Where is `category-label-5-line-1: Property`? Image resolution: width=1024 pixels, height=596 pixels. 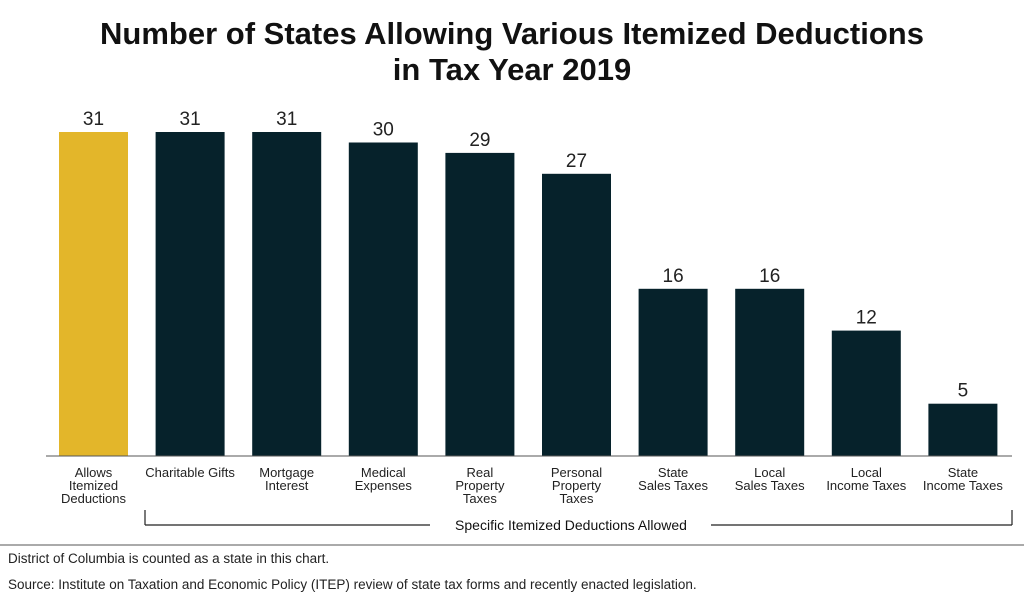 category-label-5-line-1: Property is located at coordinates (577, 485).